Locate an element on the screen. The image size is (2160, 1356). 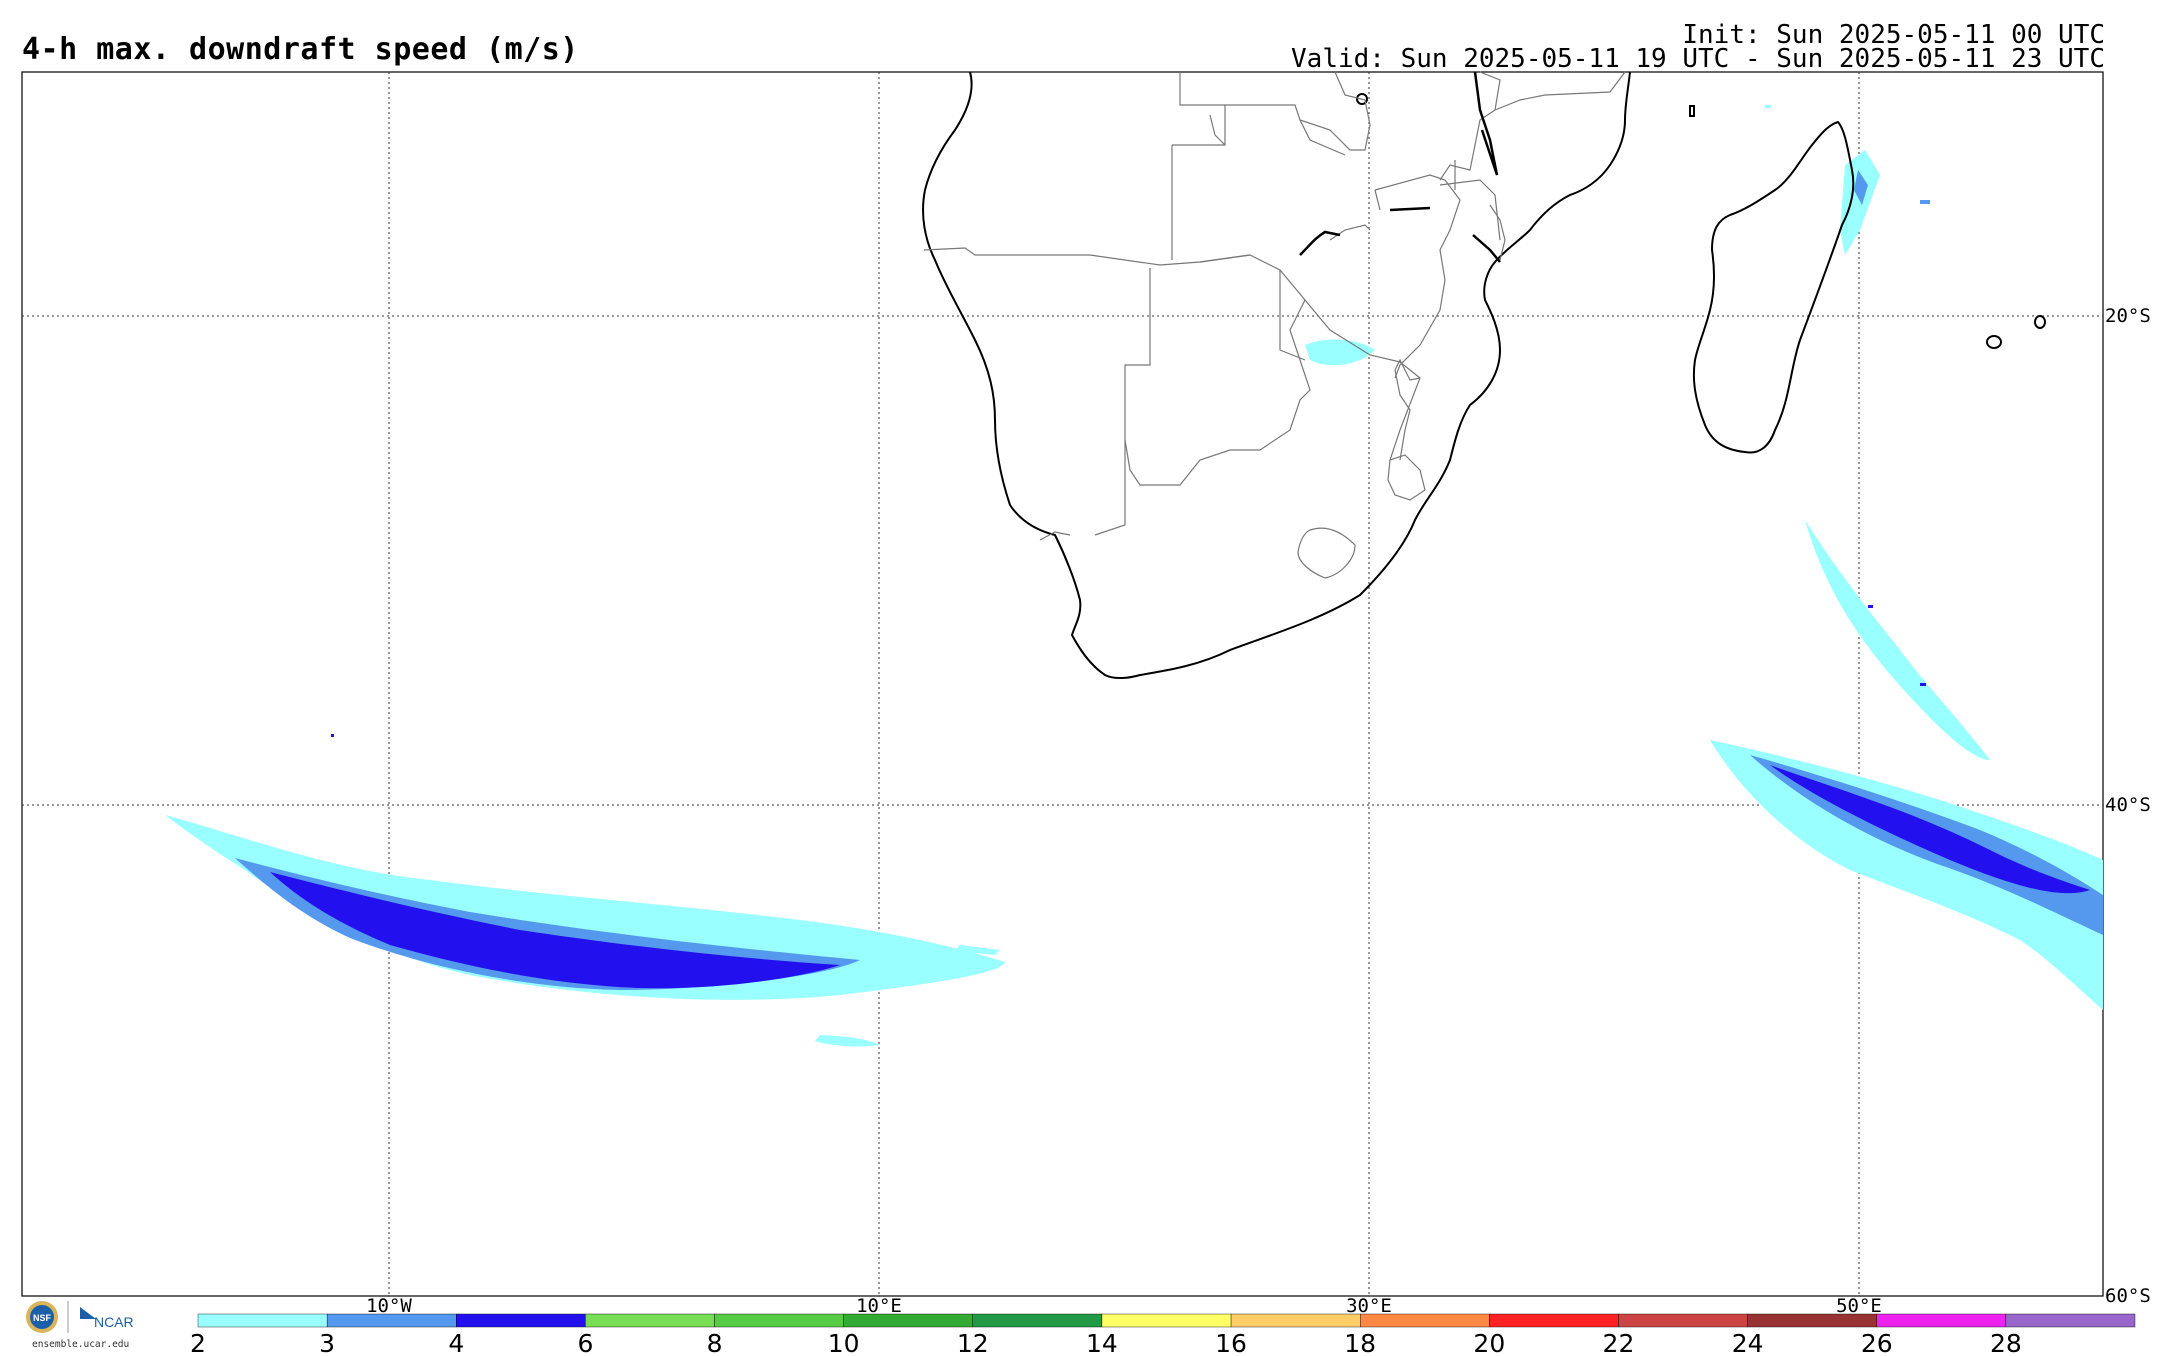
downdraft-swath-atlantic is located at coordinates (585, 890).